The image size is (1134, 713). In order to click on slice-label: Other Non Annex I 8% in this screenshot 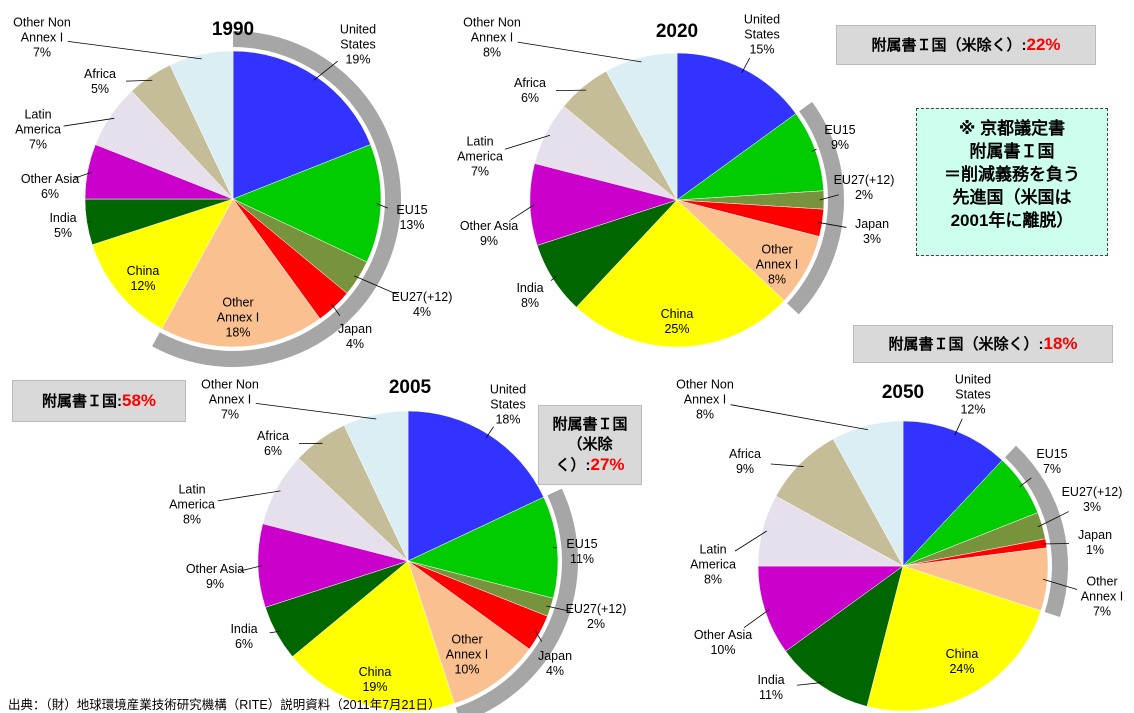, I will do `click(492, 38)`.